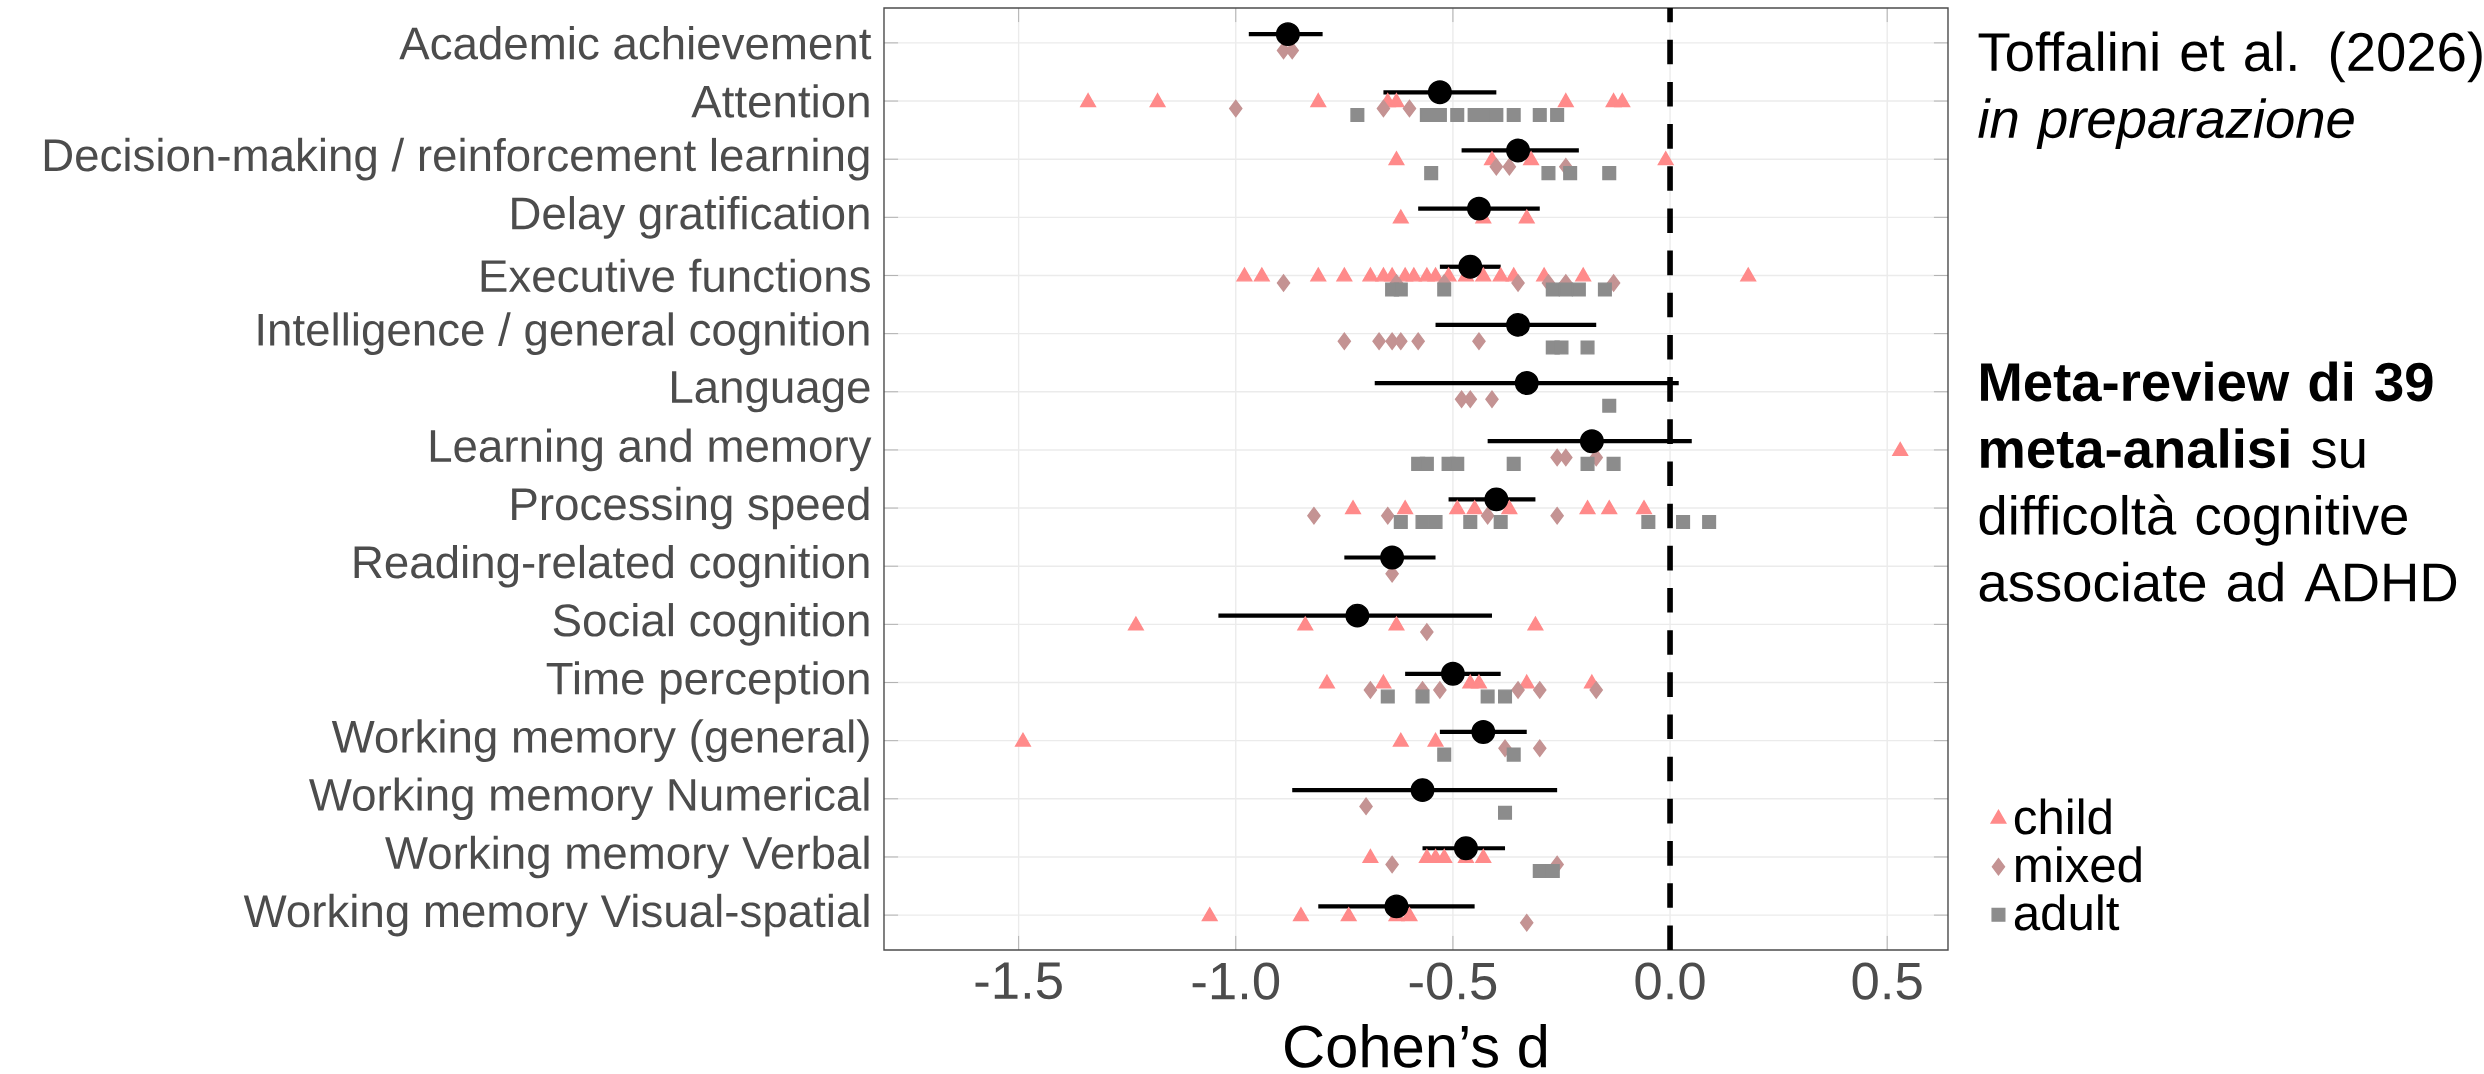  What do you see at coordinates (635, 43) in the screenshot?
I see `y-tick-label: Academic achievement` at bounding box center [635, 43].